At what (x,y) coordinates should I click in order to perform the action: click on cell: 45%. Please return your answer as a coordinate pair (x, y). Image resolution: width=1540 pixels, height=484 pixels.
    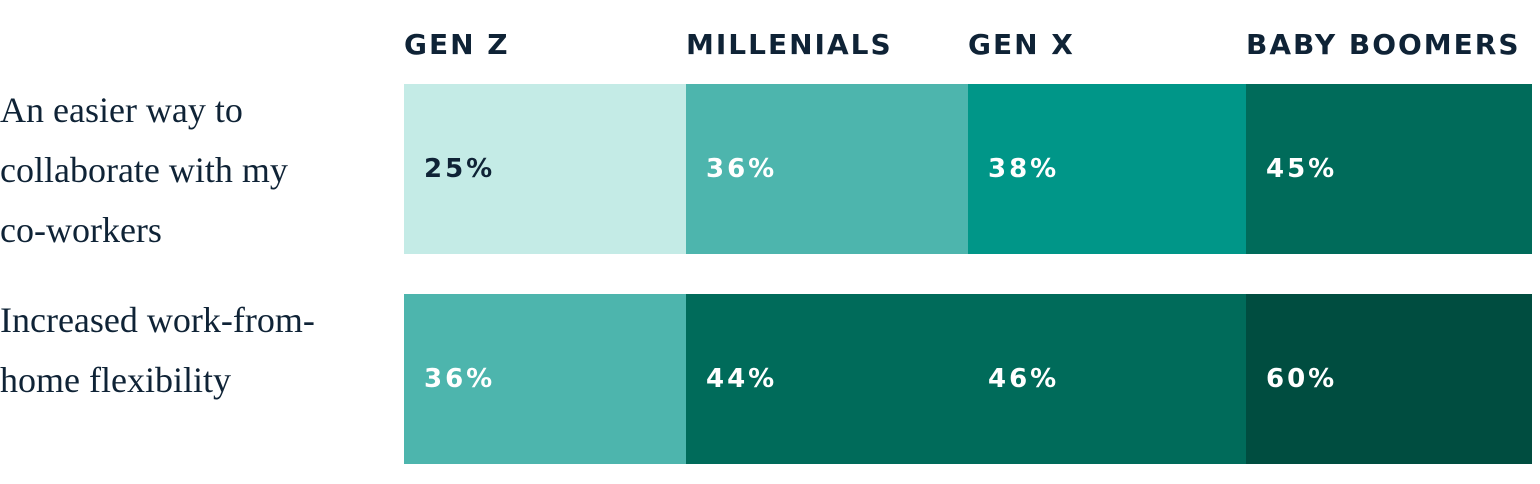
    Looking at the image, I should click on (1389, 169).